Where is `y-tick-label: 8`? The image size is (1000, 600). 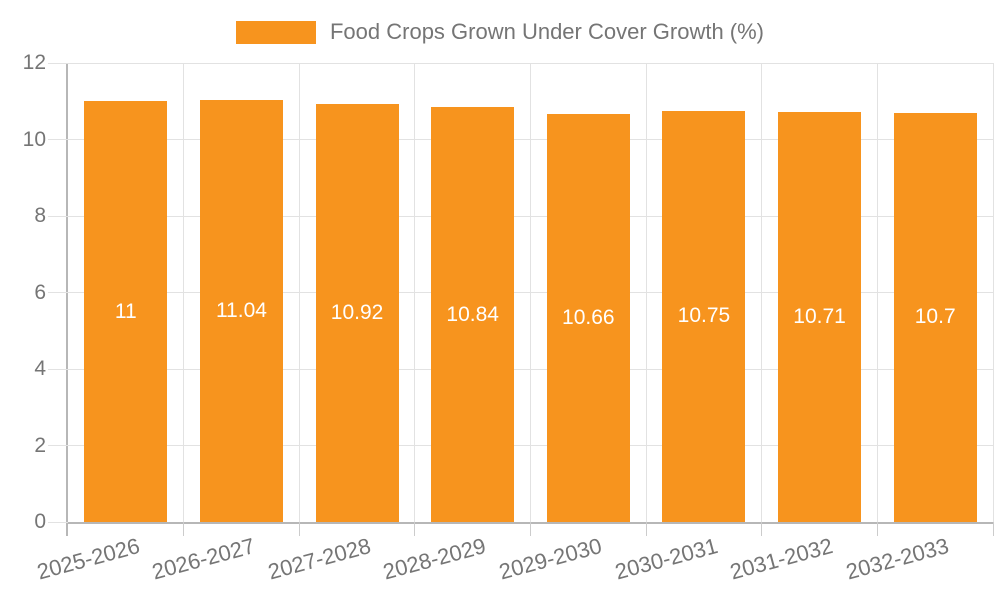
y-tick-label: 8 is located at coordinates (40, 215).